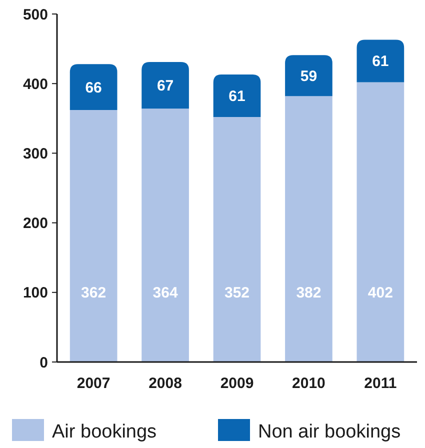 The width and height of the screenshot is (425, 448). What do you see at coordinates (309, 383) in the screenshot?
I see `x-tick-label: 2010` at bounding box center [309, 383].